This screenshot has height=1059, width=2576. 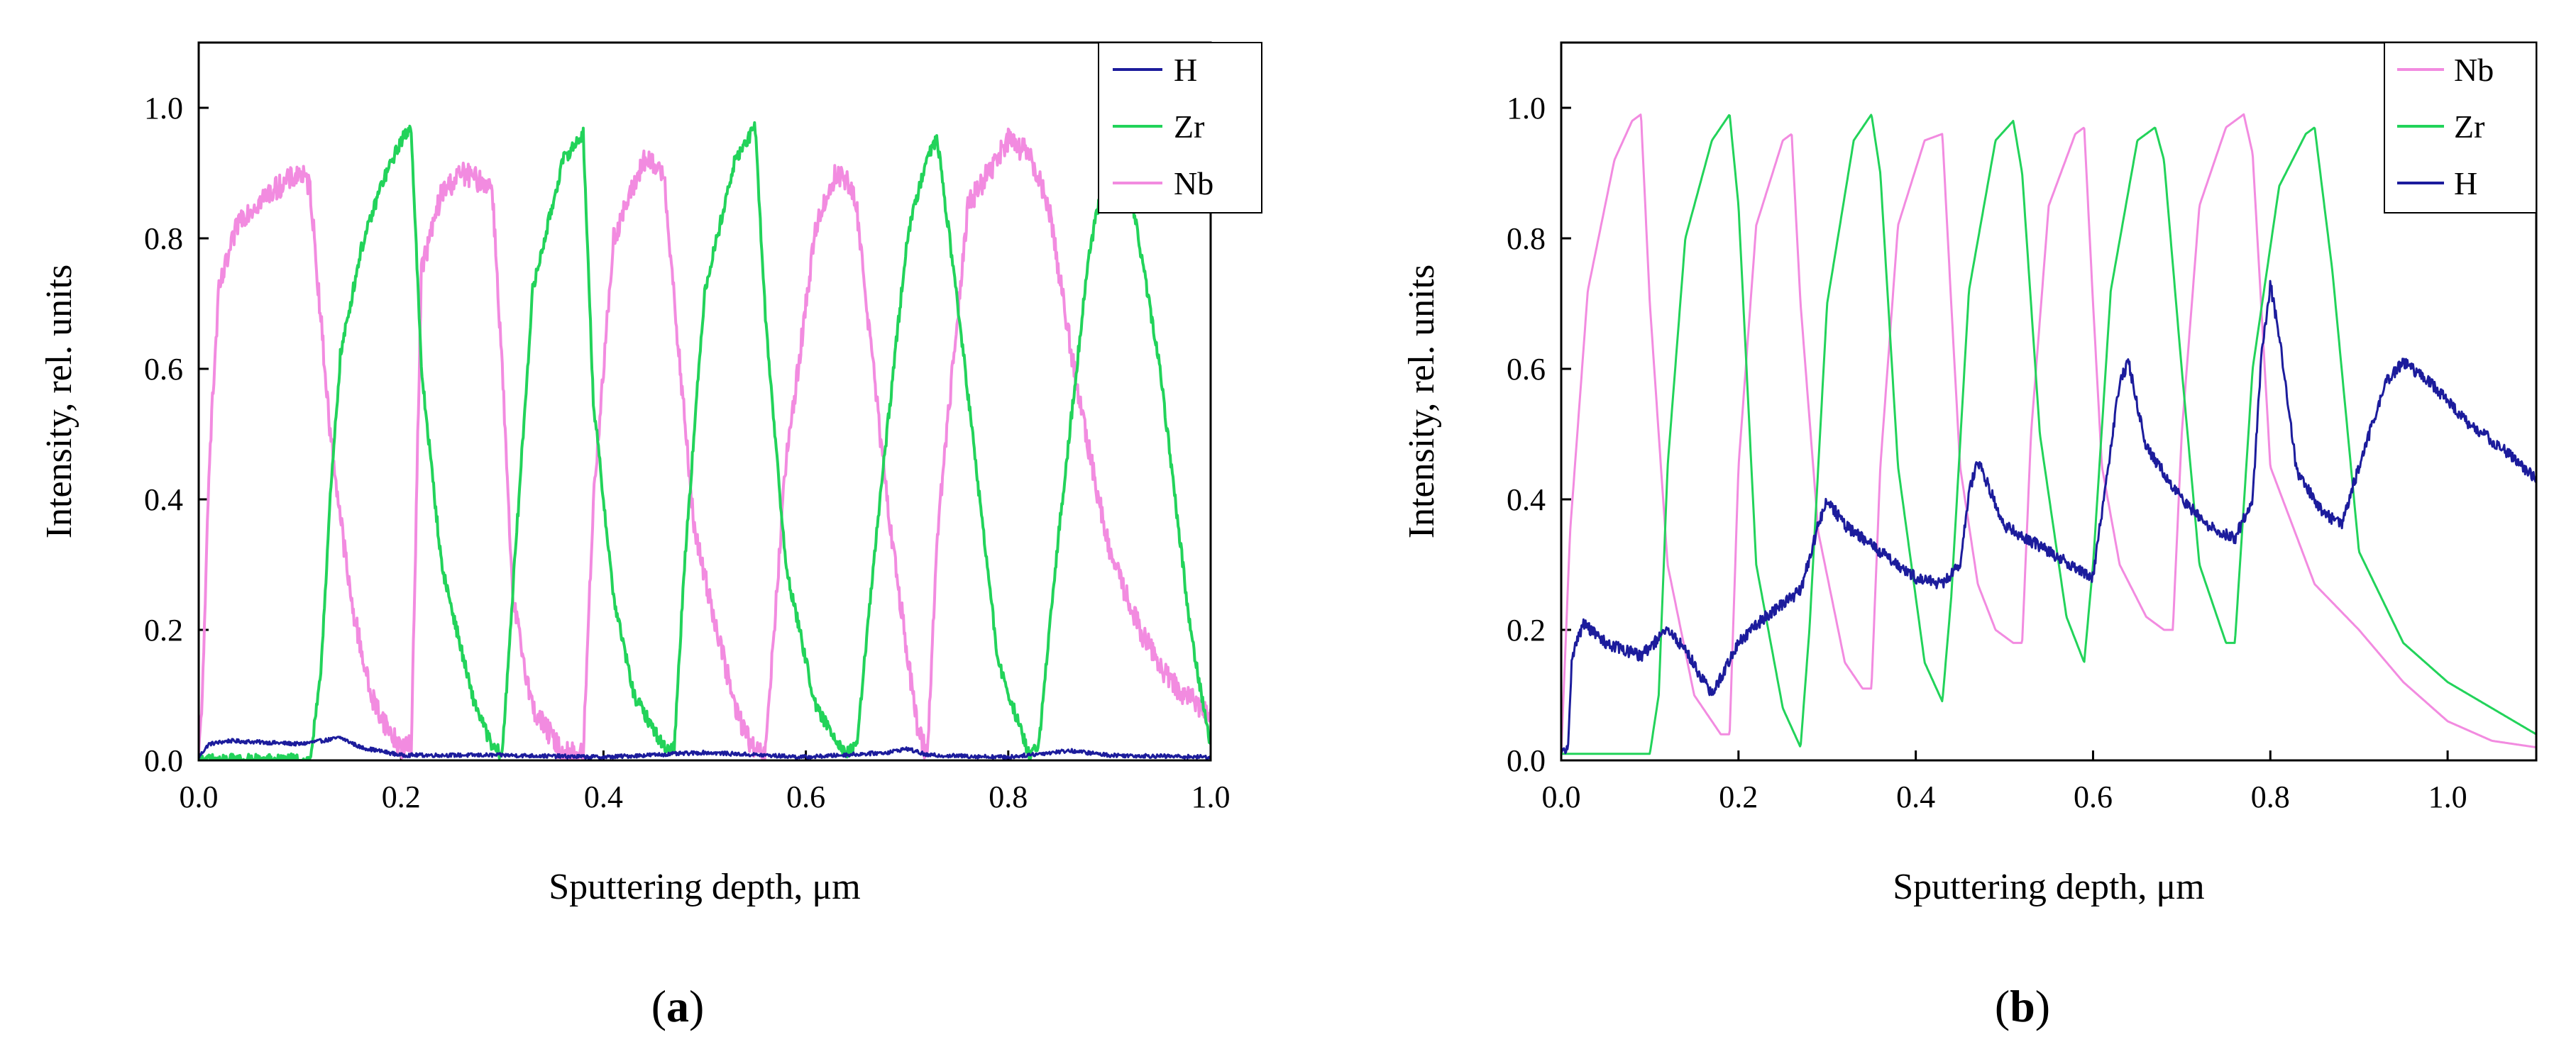 I want to click on legend-a: H Zr Nb, so click(x=1180, y=128).